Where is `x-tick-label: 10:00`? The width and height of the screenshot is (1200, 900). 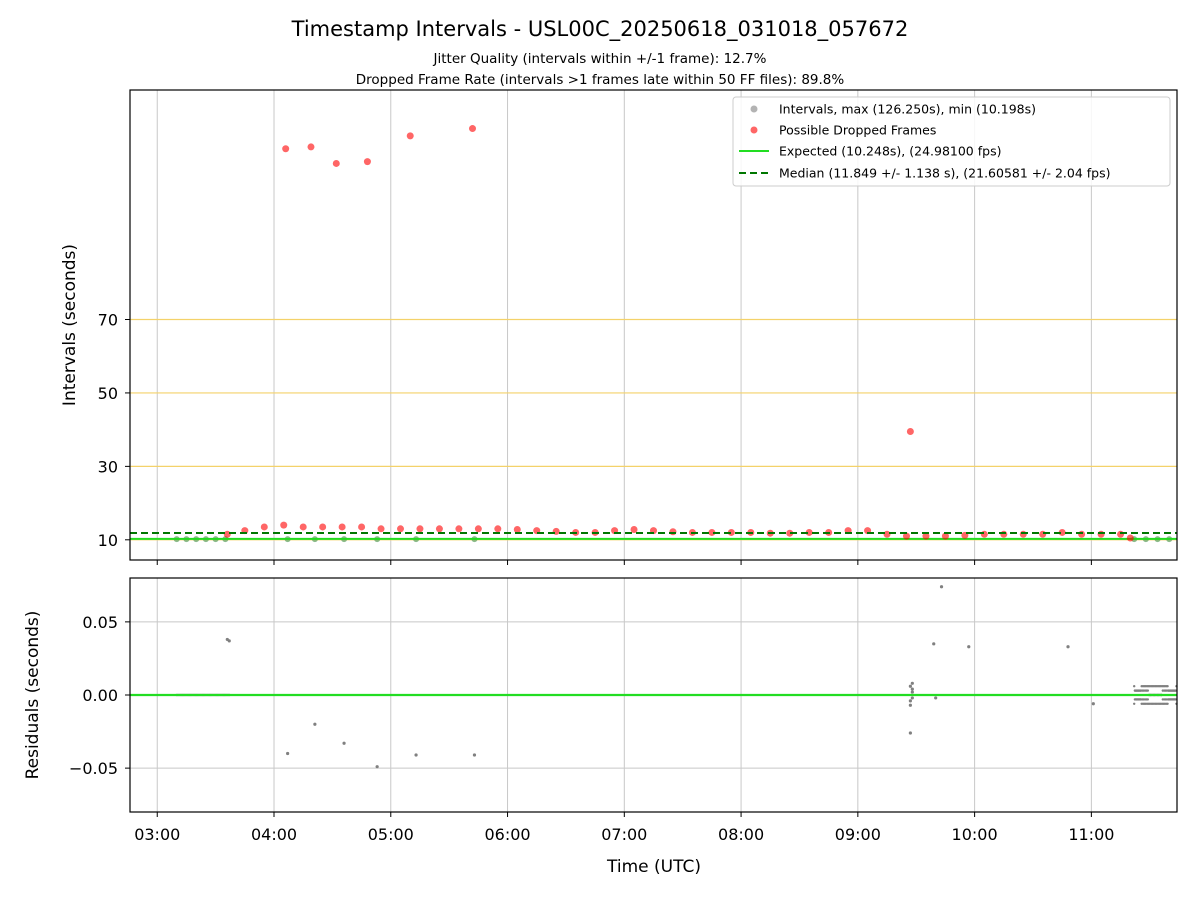
x-tick-label: 10:00 is located at coordinates (975, 834).